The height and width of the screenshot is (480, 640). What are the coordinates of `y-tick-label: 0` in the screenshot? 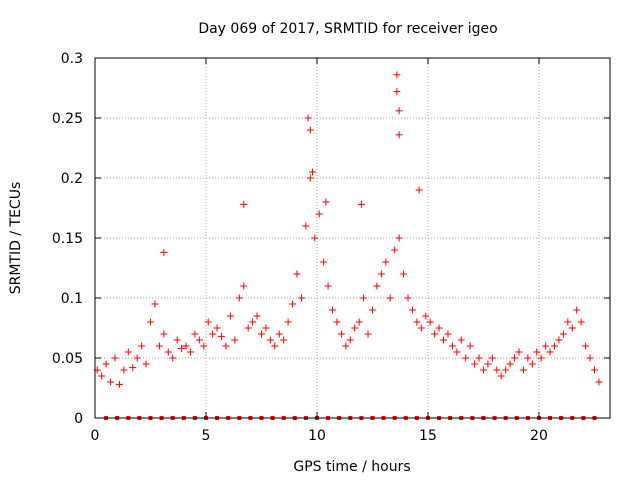 It's located at (78, 419).